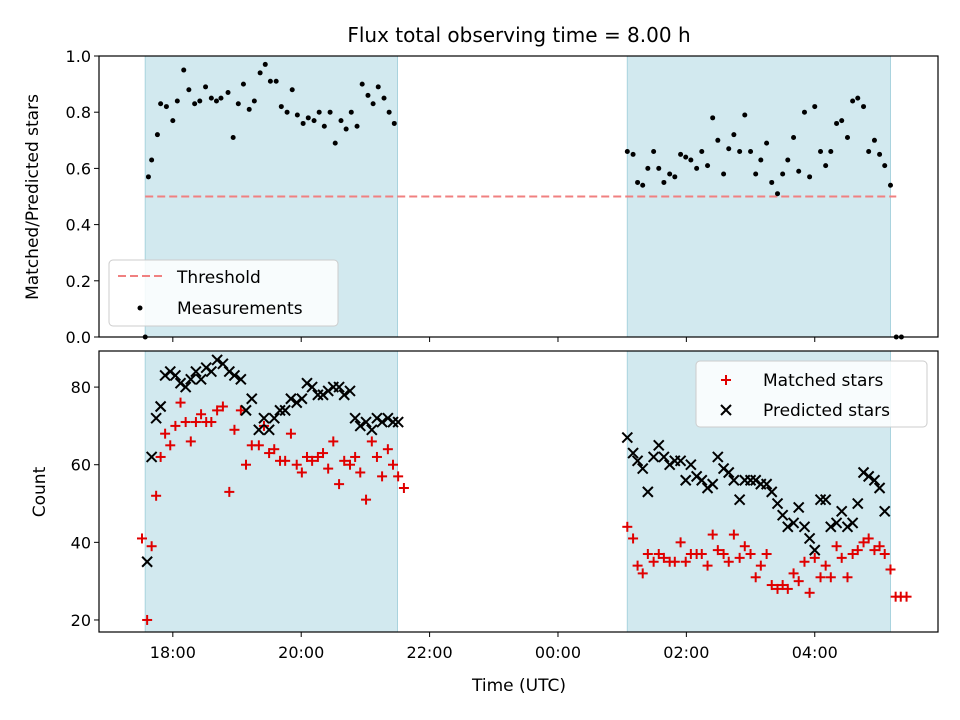 The width and height of the screenshot is (960, 720). Describe the element at coordinates (81, 465) in the screenshot. I see `bottom-y-tick-label: 60` at that location.